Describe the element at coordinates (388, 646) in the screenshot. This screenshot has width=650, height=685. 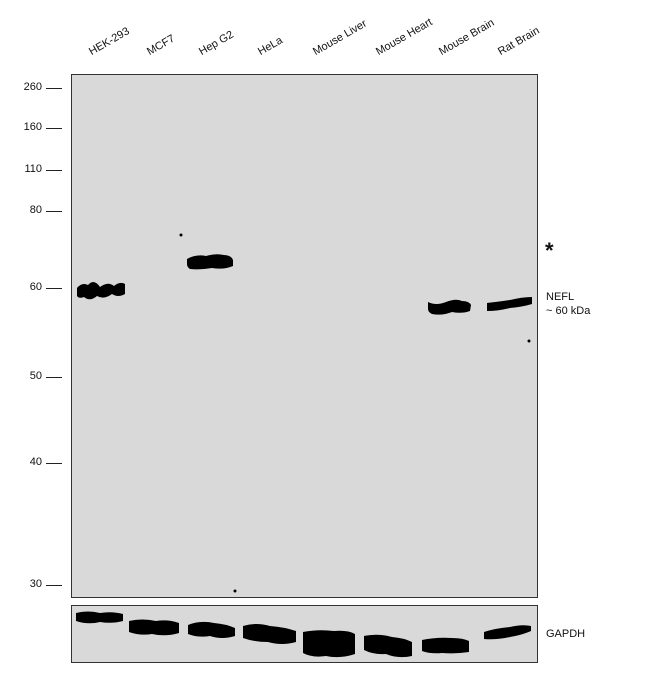
I see `gapdh-band-mouse-heart` at that location.